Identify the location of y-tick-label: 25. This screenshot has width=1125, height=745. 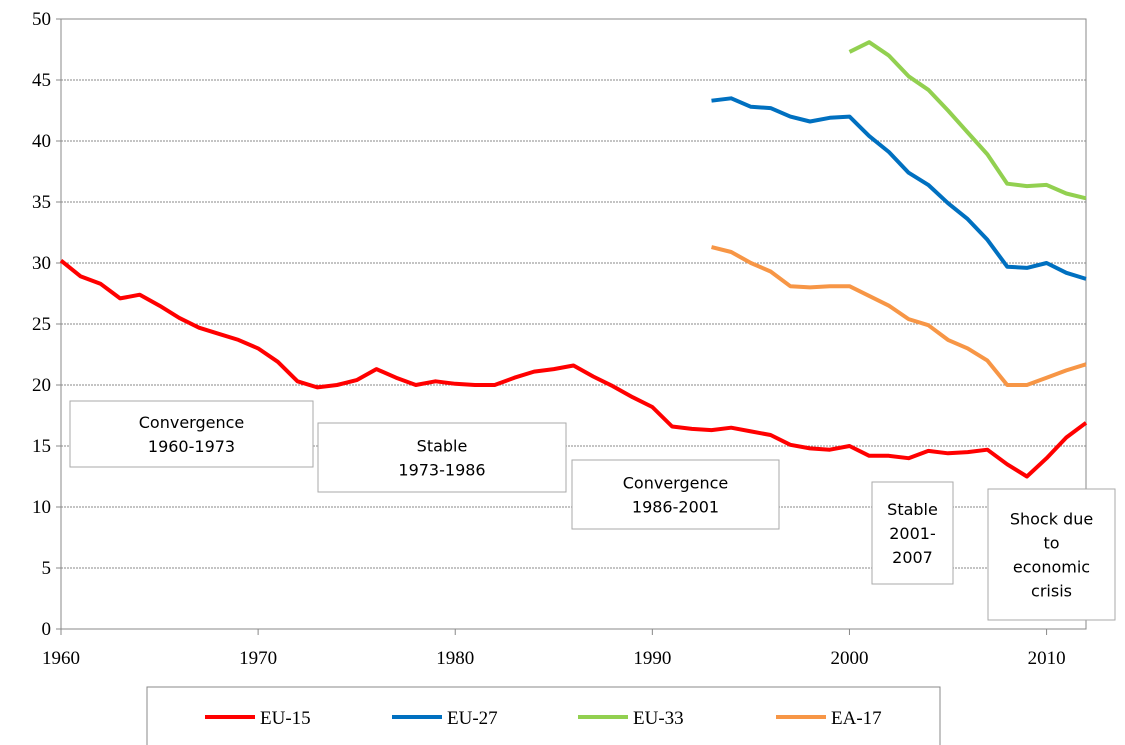
(41, 324).